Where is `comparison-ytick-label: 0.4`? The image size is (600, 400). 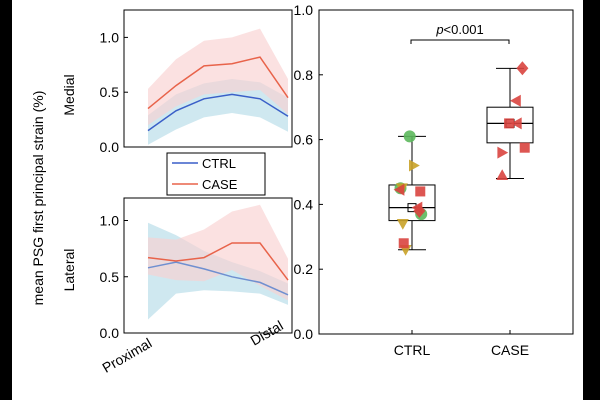
comparison-ytick-label: 0.4 is located at coordinates (304, 204).